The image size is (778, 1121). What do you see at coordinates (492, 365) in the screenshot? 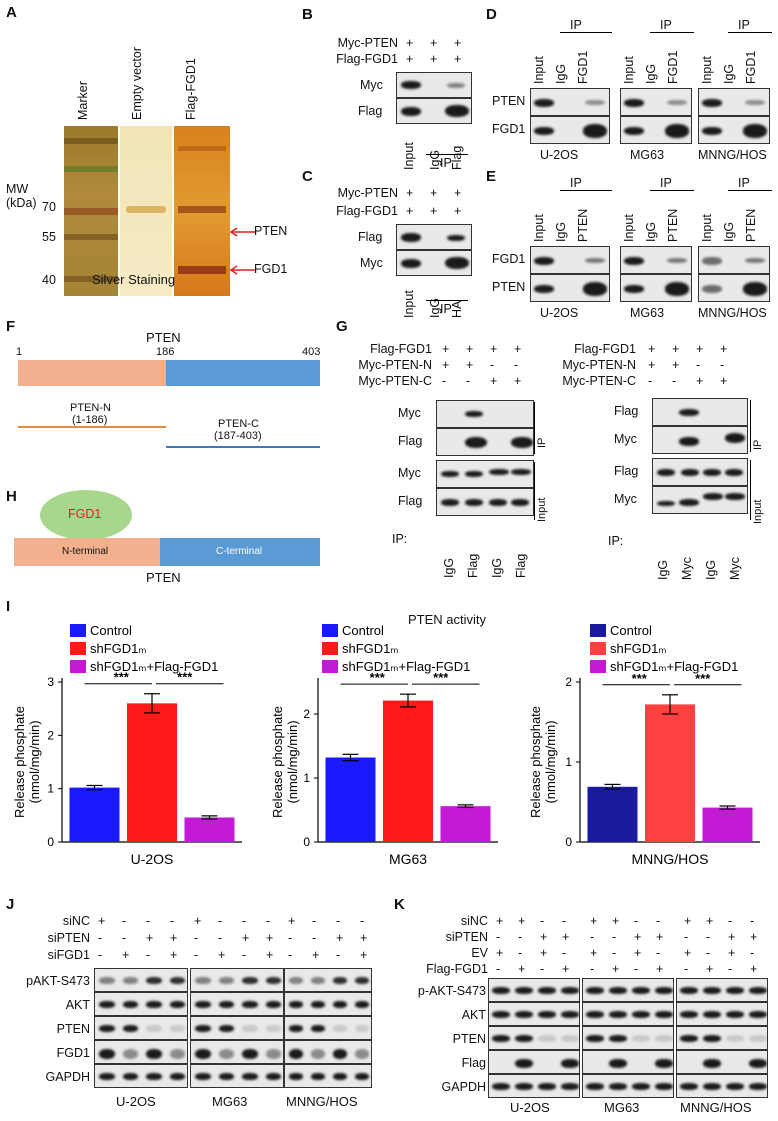
I see `g-left-sign: -` at bounding box center [492, 365].